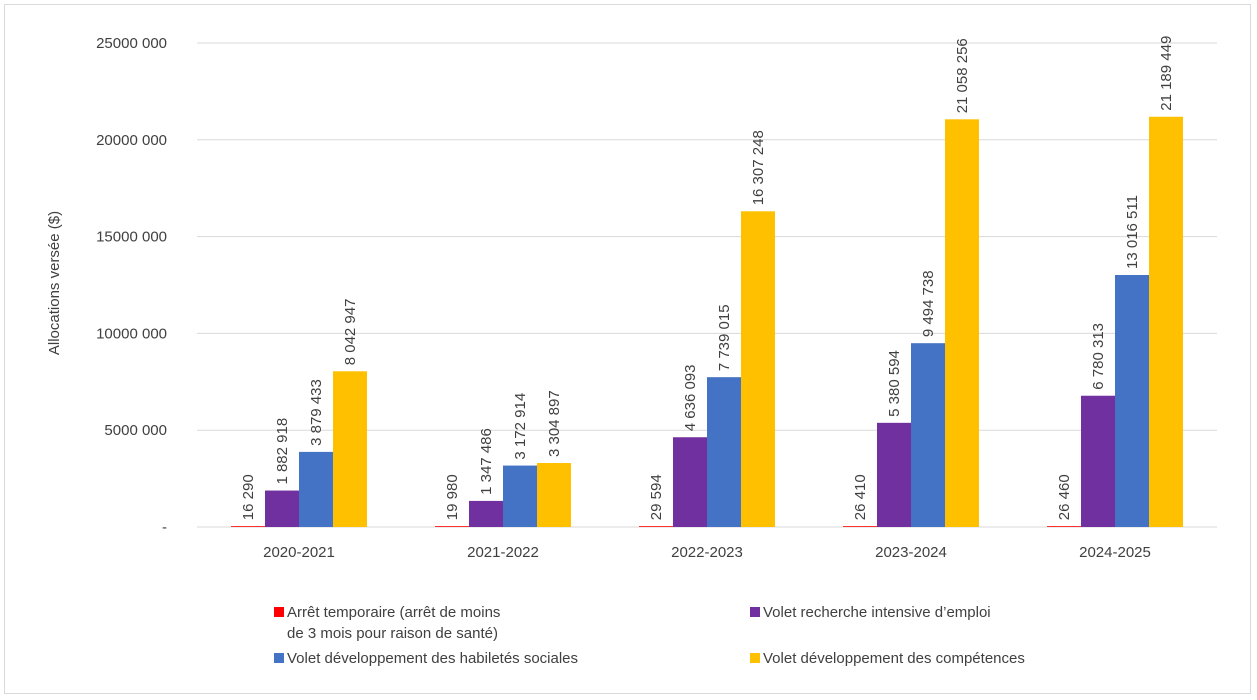 The width and height of the screenshot is (1257, 700). What do you see at coordinates (131, 237) in the screenshot?
I see `y-tick-label: 15000 000` at bounding box center [131, 237].